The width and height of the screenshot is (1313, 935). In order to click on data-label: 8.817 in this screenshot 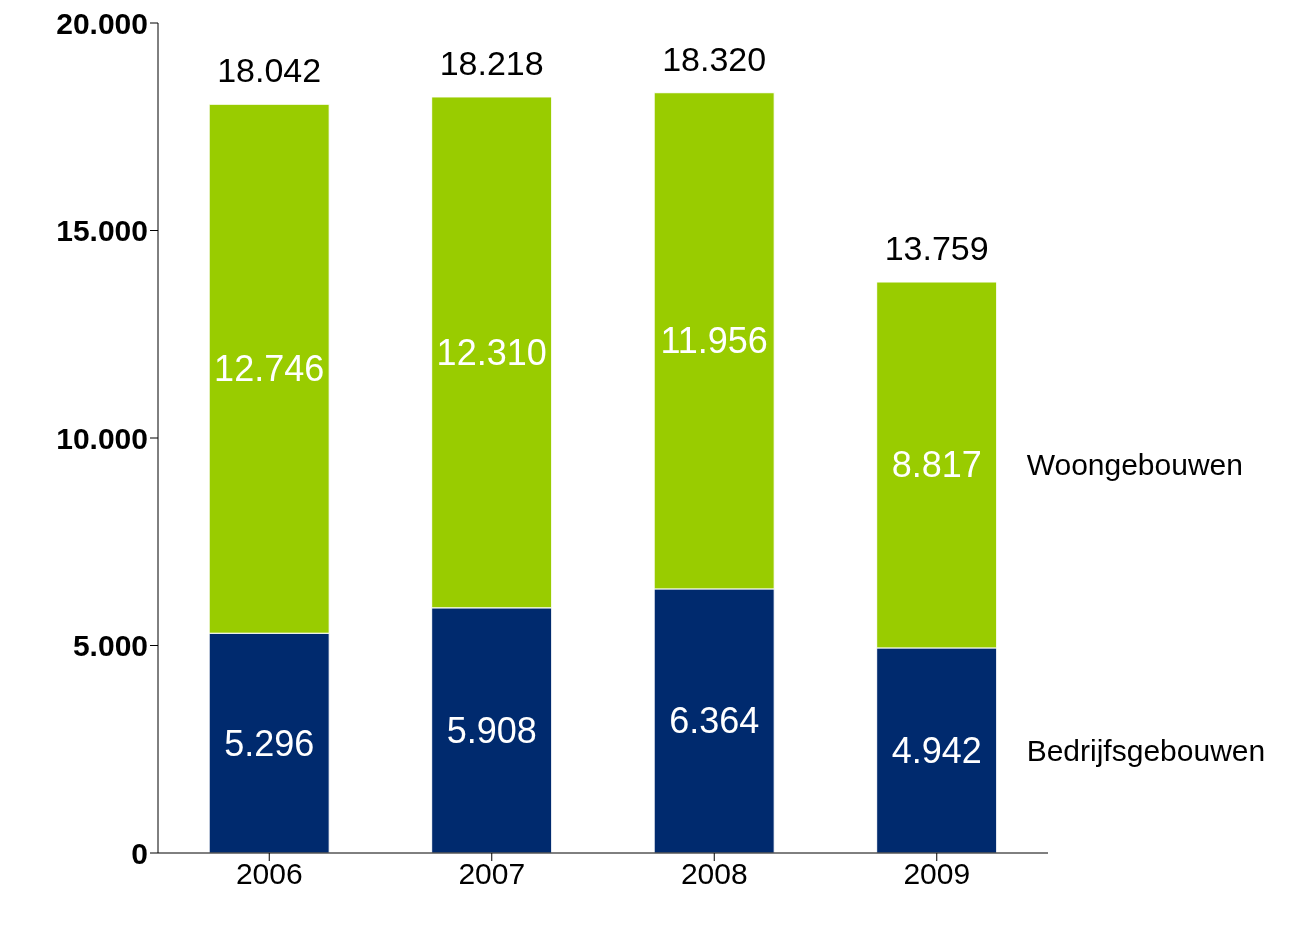, I will do `click(936, 465)`.